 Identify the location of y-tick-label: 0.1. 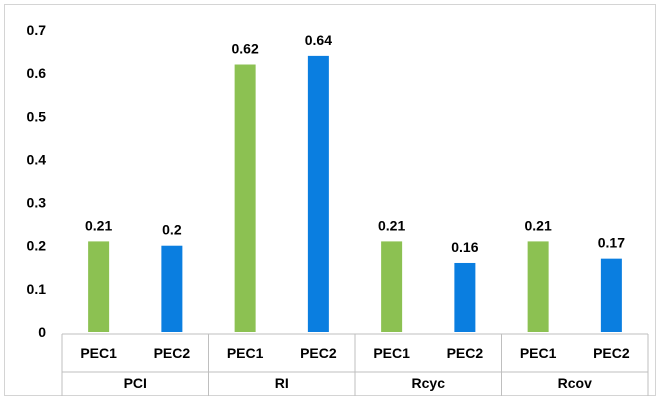
(37, 289).